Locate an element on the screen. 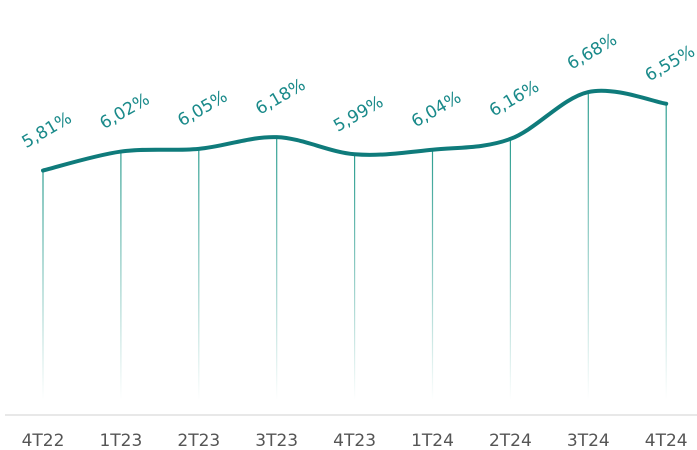 The image size is (697, 450). x-tick-label: 3T23 is located at coordinates (276, 440).